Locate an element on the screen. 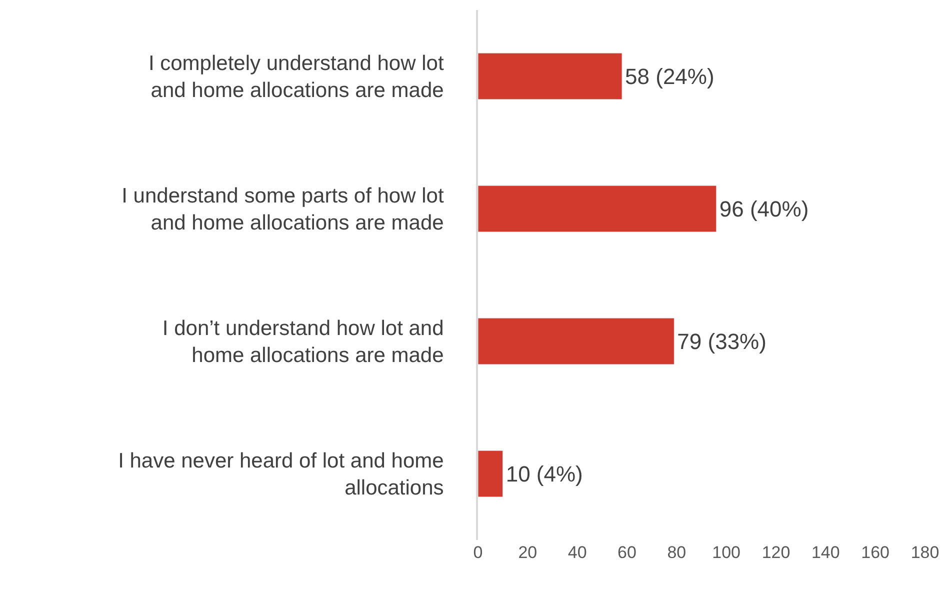  x-tick-label: 20 is located at coordinates (528, 552).